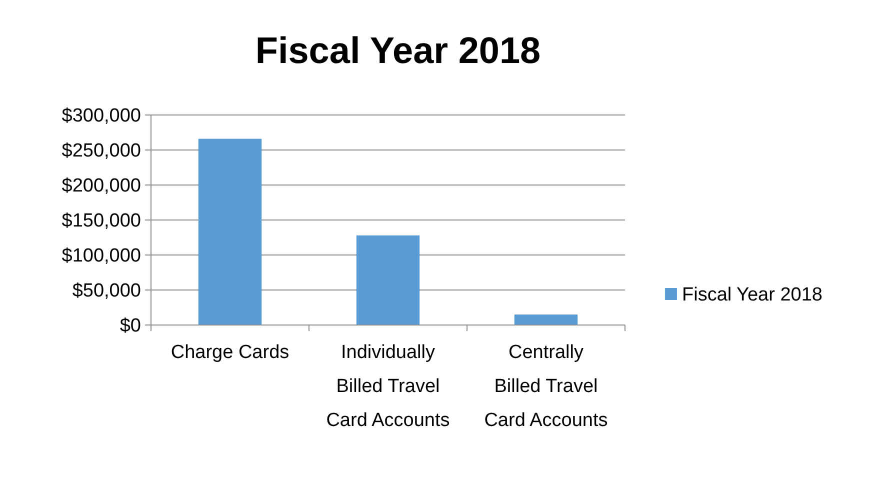 This screenshot has width=869, height=485. I want to click on x-tick-label: Charge Cards, so click(230, 352).